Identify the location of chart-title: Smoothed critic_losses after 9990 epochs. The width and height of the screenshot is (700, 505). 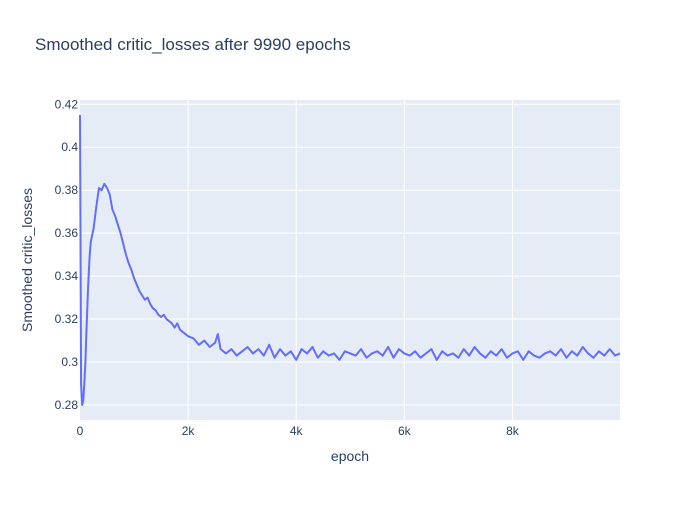
(193, 44).